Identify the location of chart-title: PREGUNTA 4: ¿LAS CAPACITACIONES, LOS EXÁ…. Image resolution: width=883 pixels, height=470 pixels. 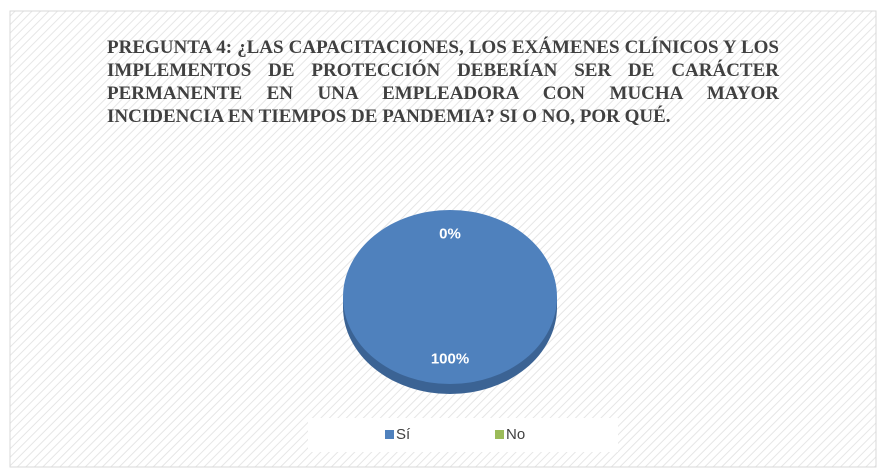
(443, 82).